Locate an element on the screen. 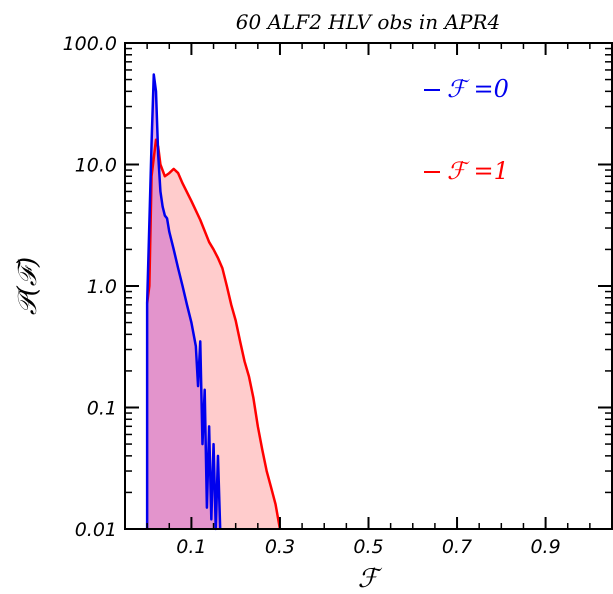 The image size is (613, 594). legend: ℱ =0 ℱ =1 is located at coordinates (466, 130).